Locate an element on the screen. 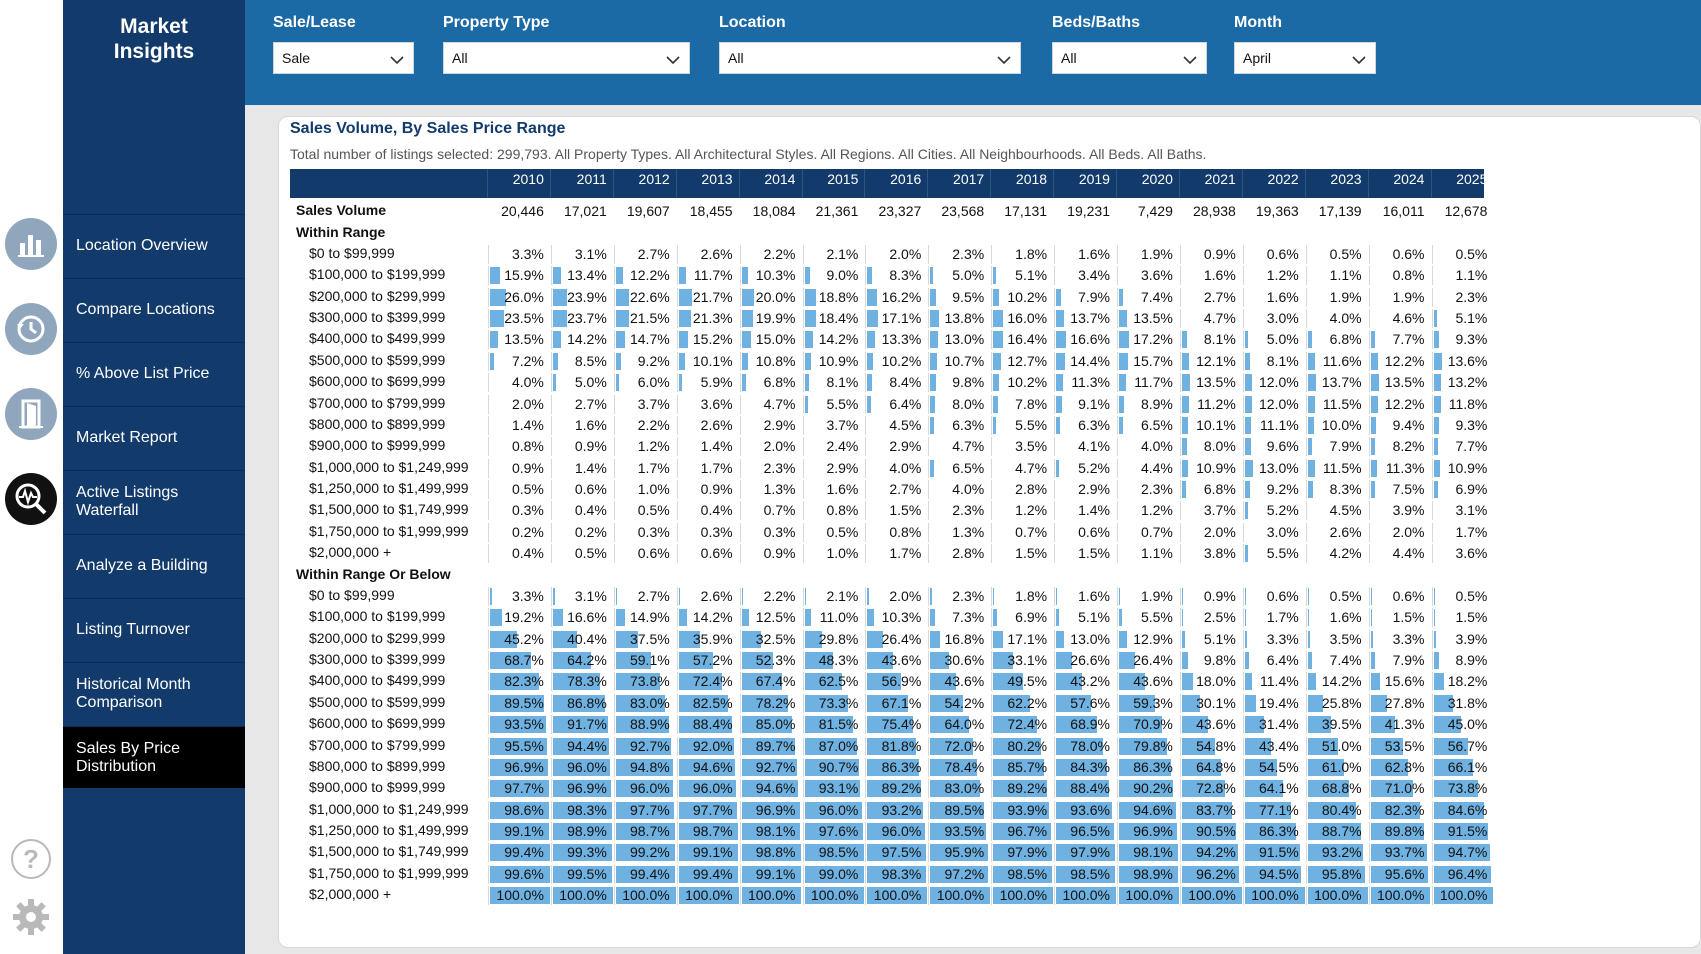 This screenshot has height=954, width=1701. table-cell: 48.3% is located at coordinates (834, 660).